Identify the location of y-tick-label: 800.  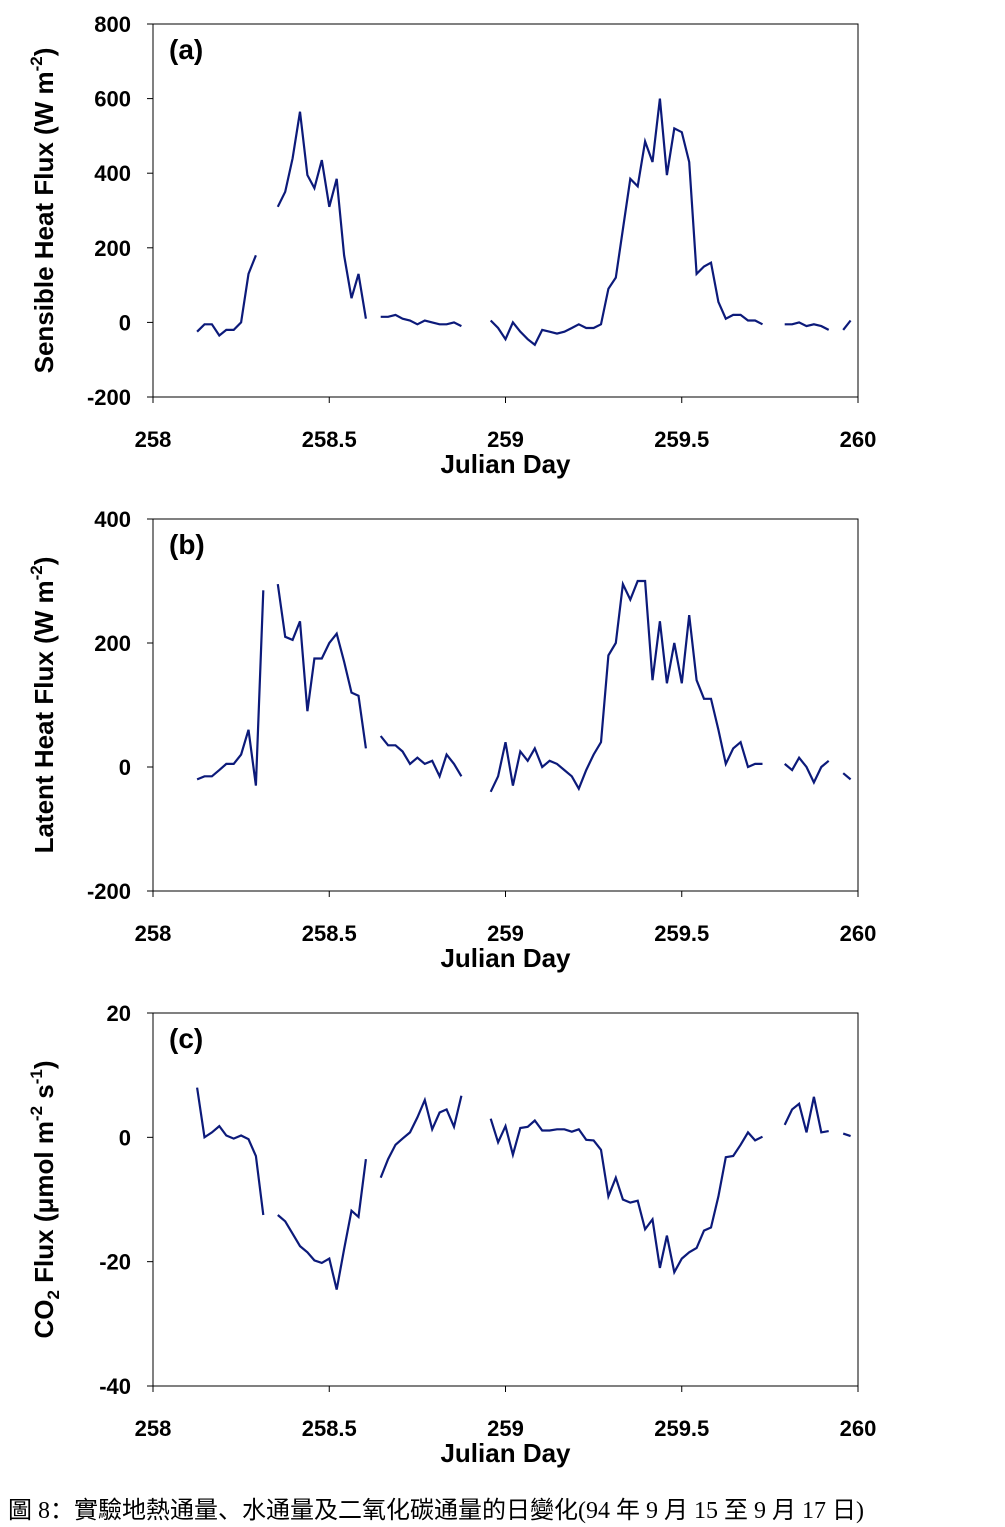
(112, 24).